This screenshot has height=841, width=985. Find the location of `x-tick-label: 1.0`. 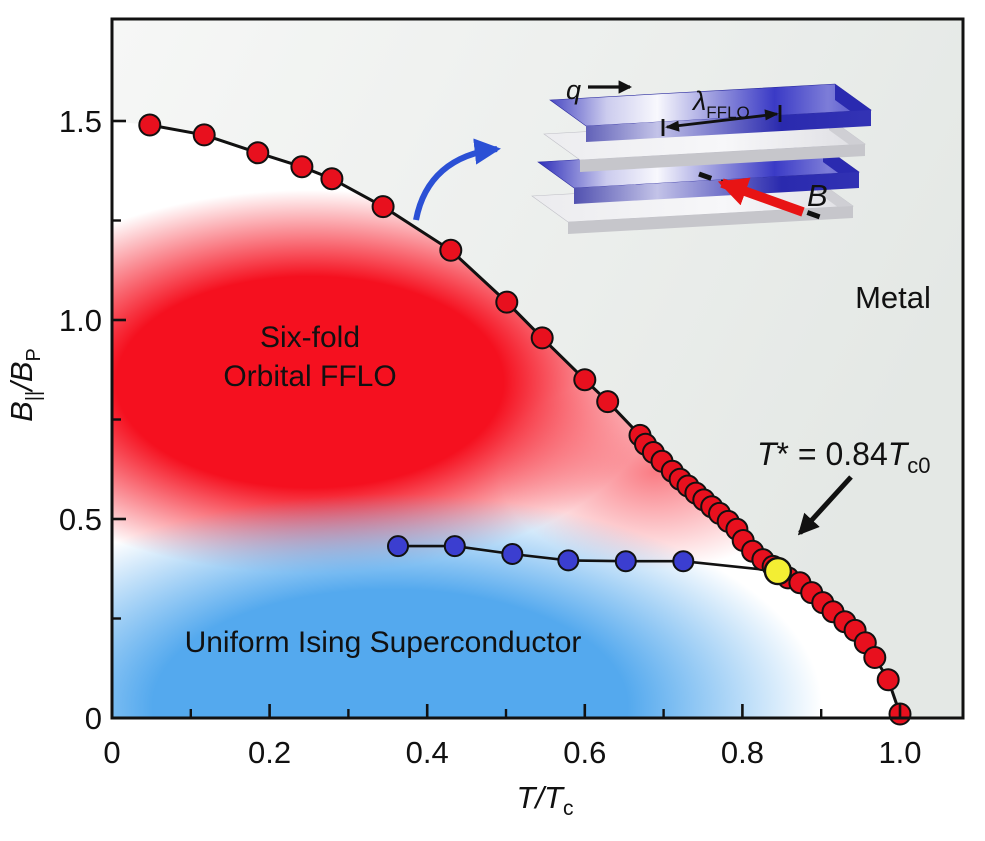

x-tick-label: 1.0 is located at coordinates (899, 752).